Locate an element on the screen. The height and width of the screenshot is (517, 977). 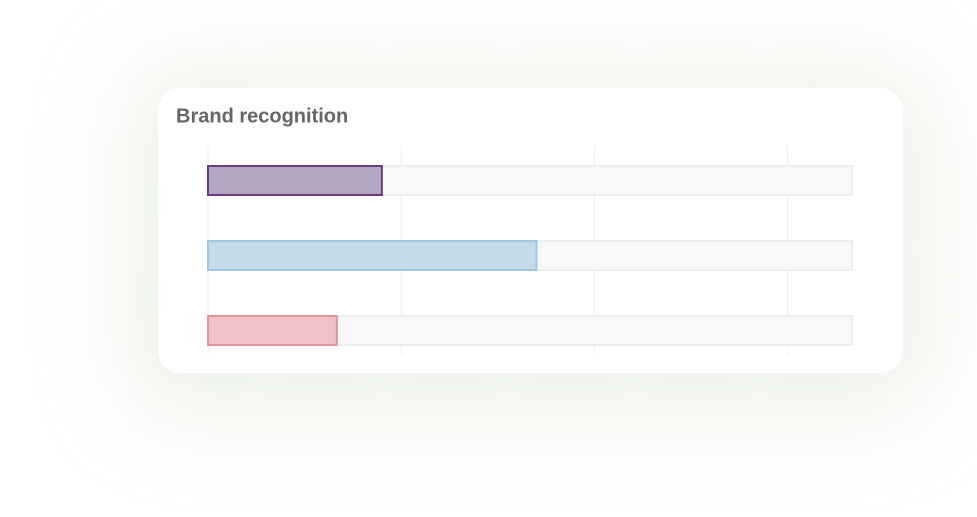
chart-title: Brand recognition is located at coordinates (262, 116).